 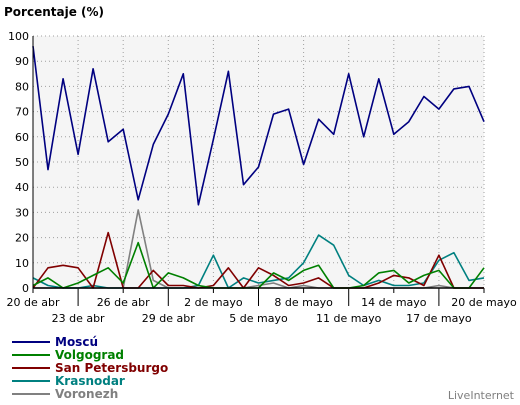 I want to click on x-tick-label: 2 de mayo, so click(x=213, y=302).